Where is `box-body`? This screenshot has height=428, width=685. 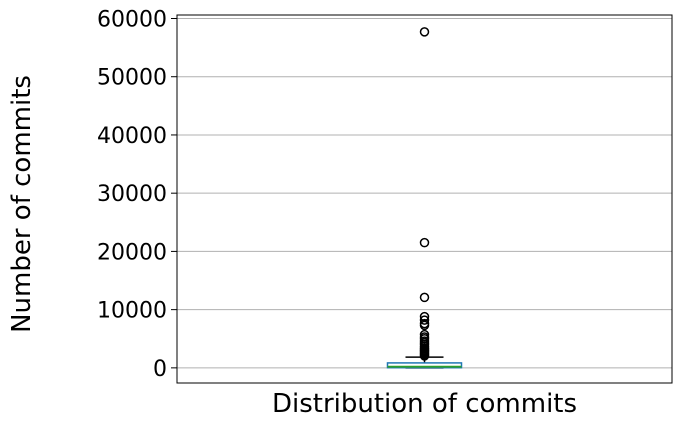 box-body is located at coordinates (424, 365).